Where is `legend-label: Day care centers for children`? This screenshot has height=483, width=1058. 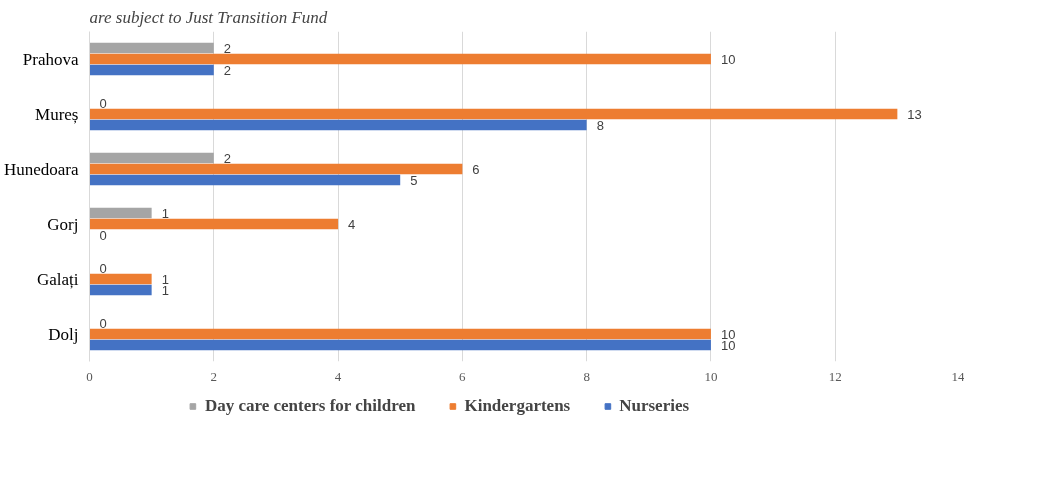 legend-label: Day care centers for children is located at coordinates (310, 406).